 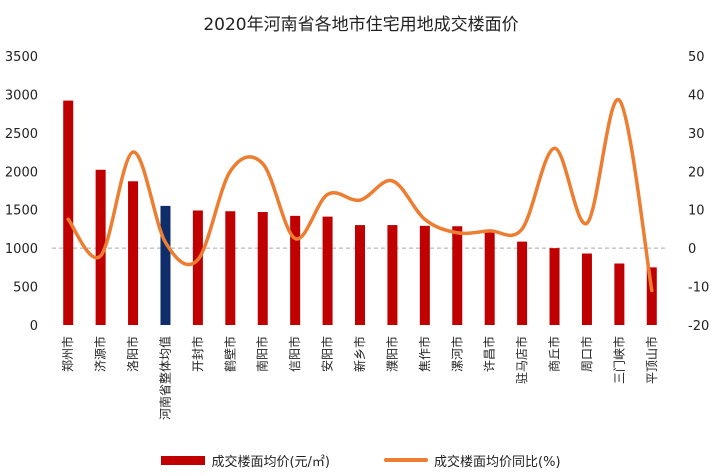 I want to click on category-label: 洛阳市, so click(x=132, y=354).